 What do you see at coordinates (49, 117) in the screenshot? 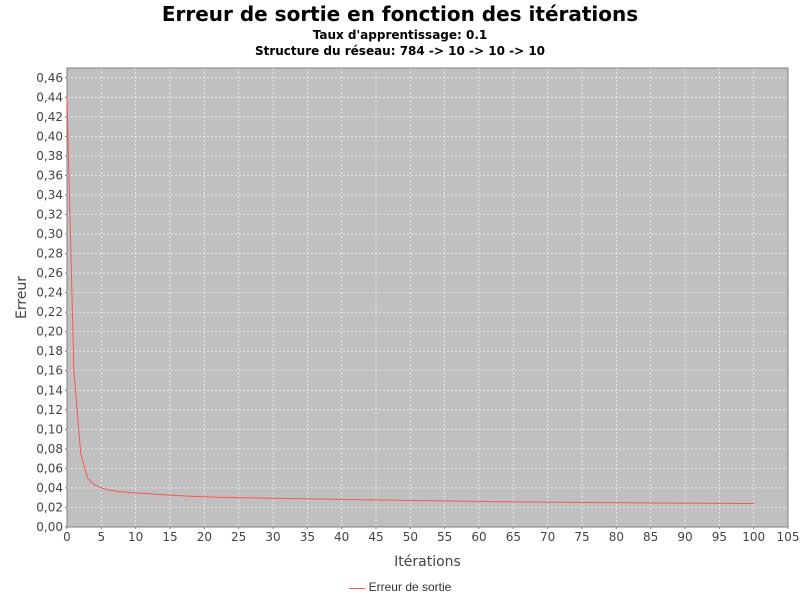
I see `y-tick-label: 0,42` at bounding box center [49, 117].